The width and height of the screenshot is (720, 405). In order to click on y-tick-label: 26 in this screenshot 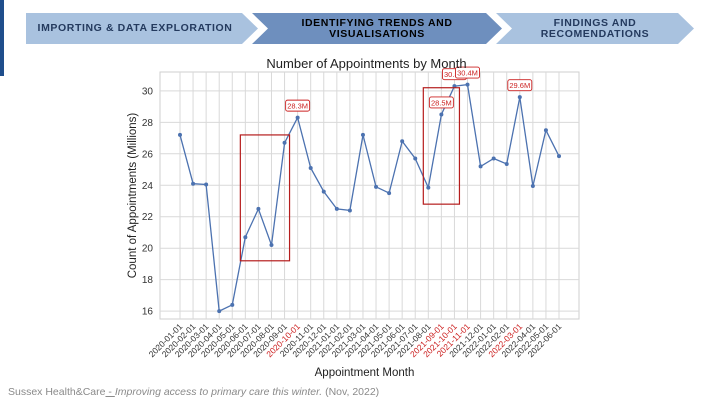, I will do `click(148, 154)`.